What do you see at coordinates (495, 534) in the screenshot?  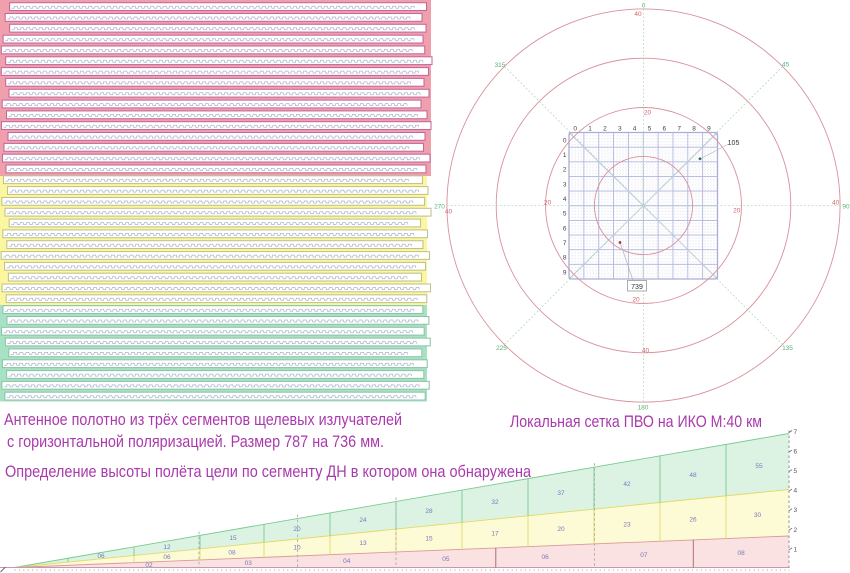 I see `svg-text: 17` at bounding box center [495, 534].